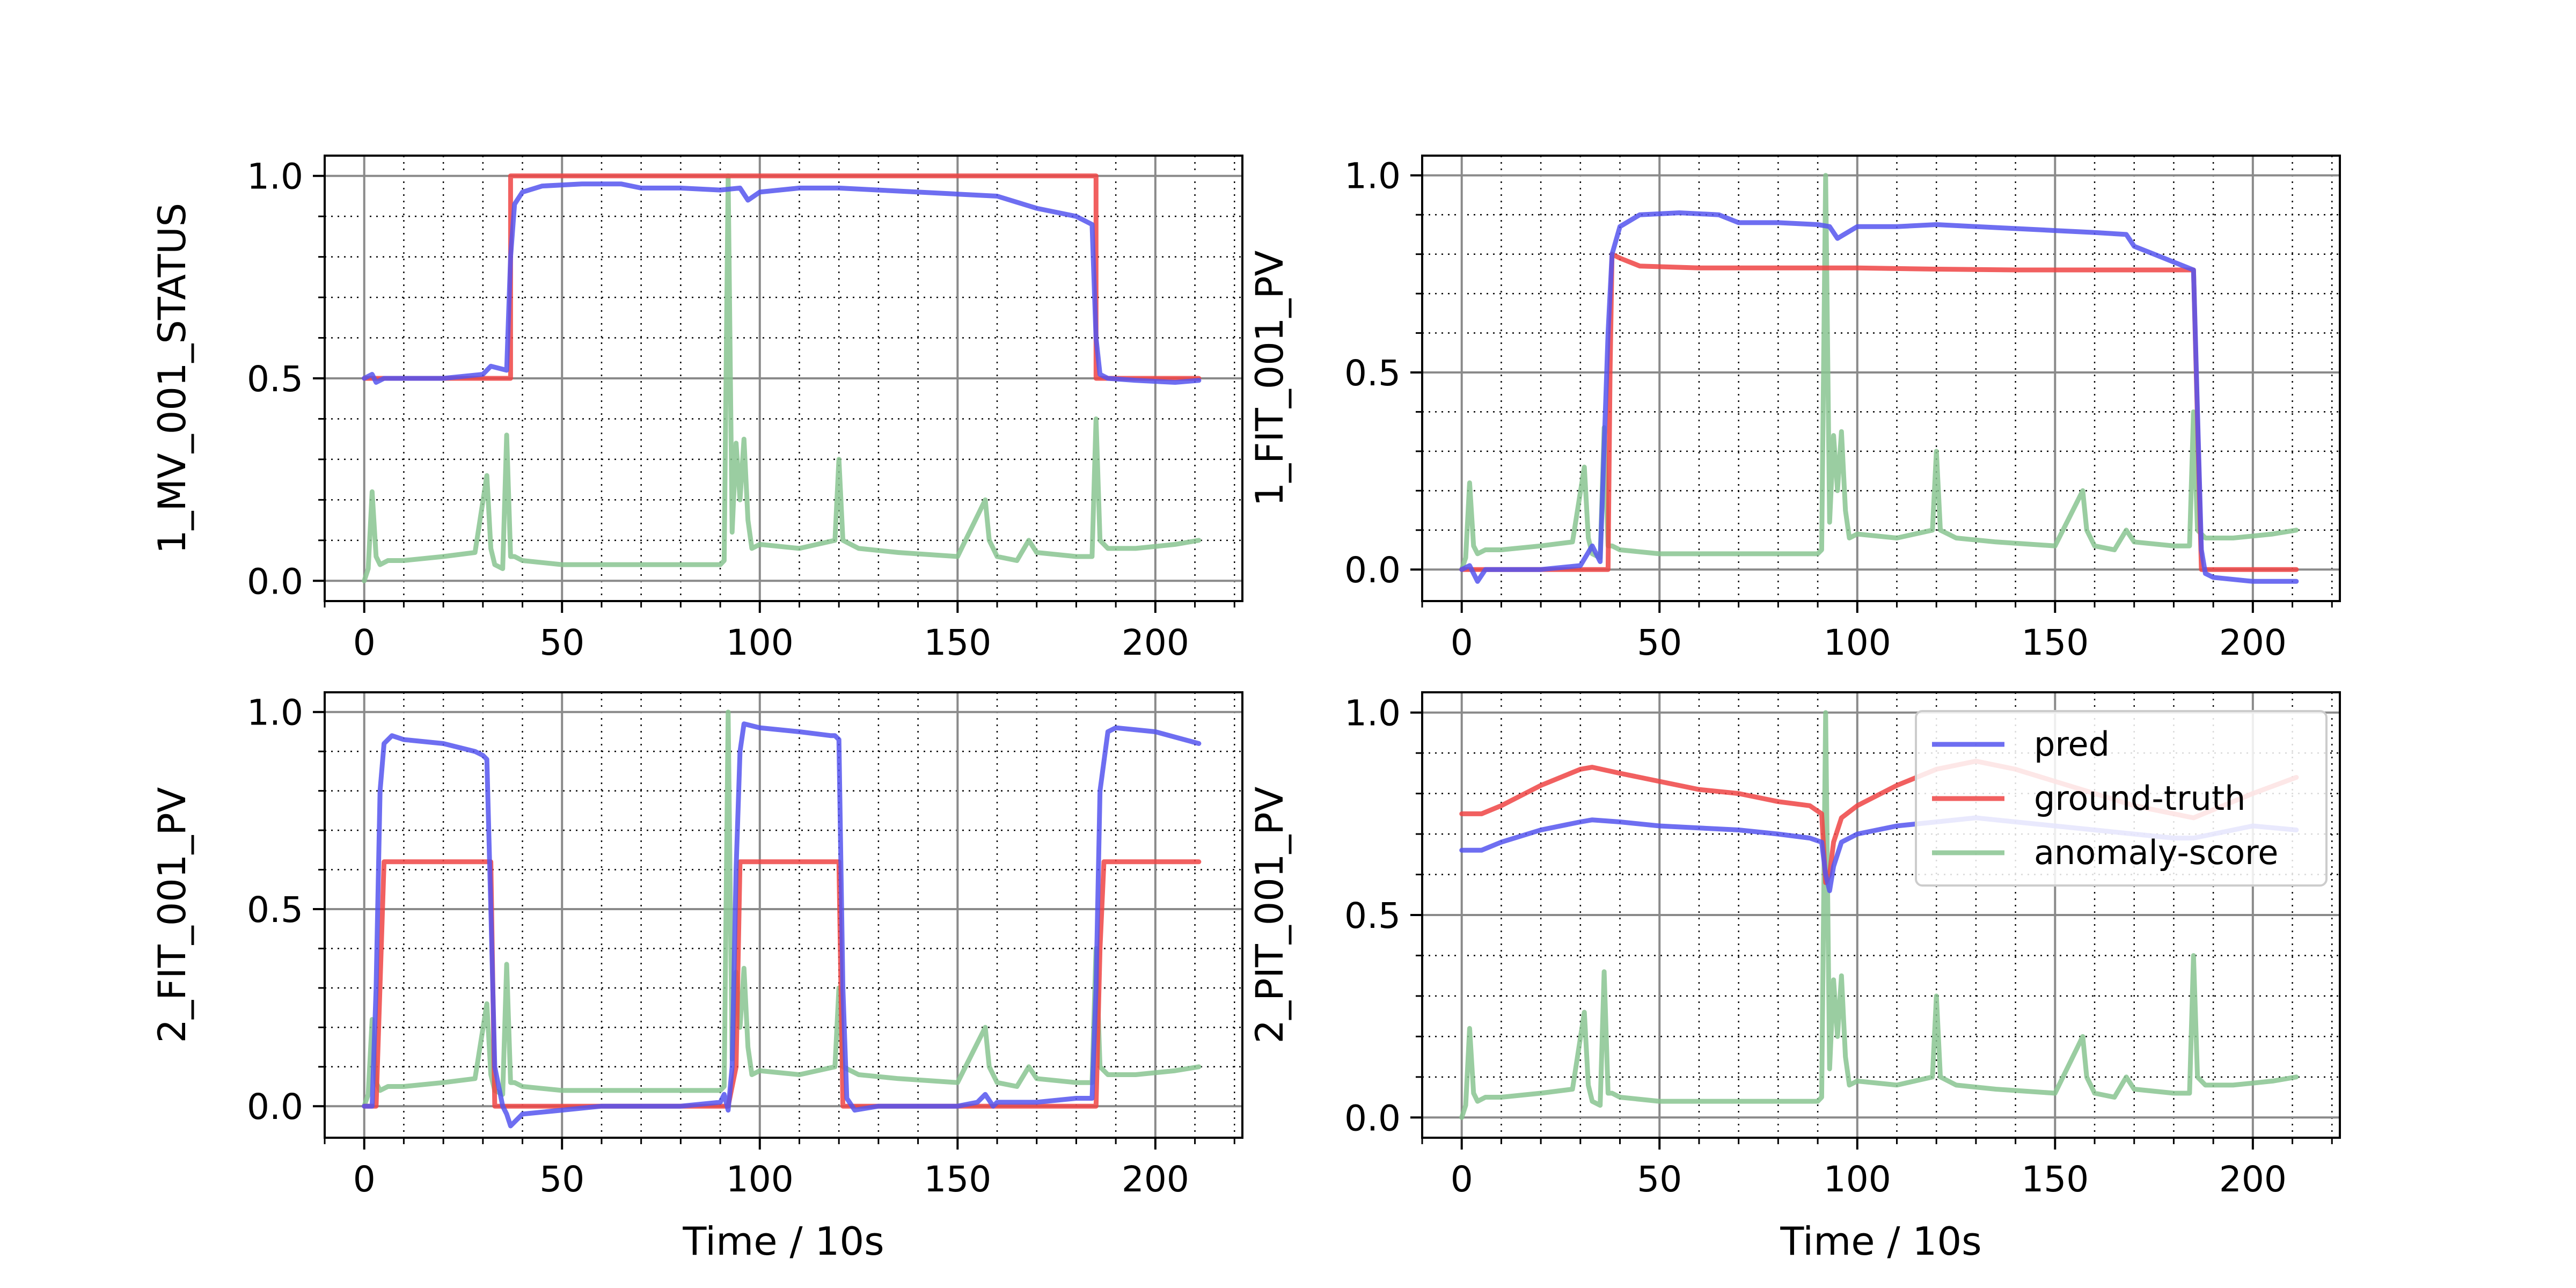 This screenshot has width=2576, height=1288. Describe the element at coordinates (172, 378) in the screenshot. I see `y-axis-label: 1_MV_001_STATUS` at that location.